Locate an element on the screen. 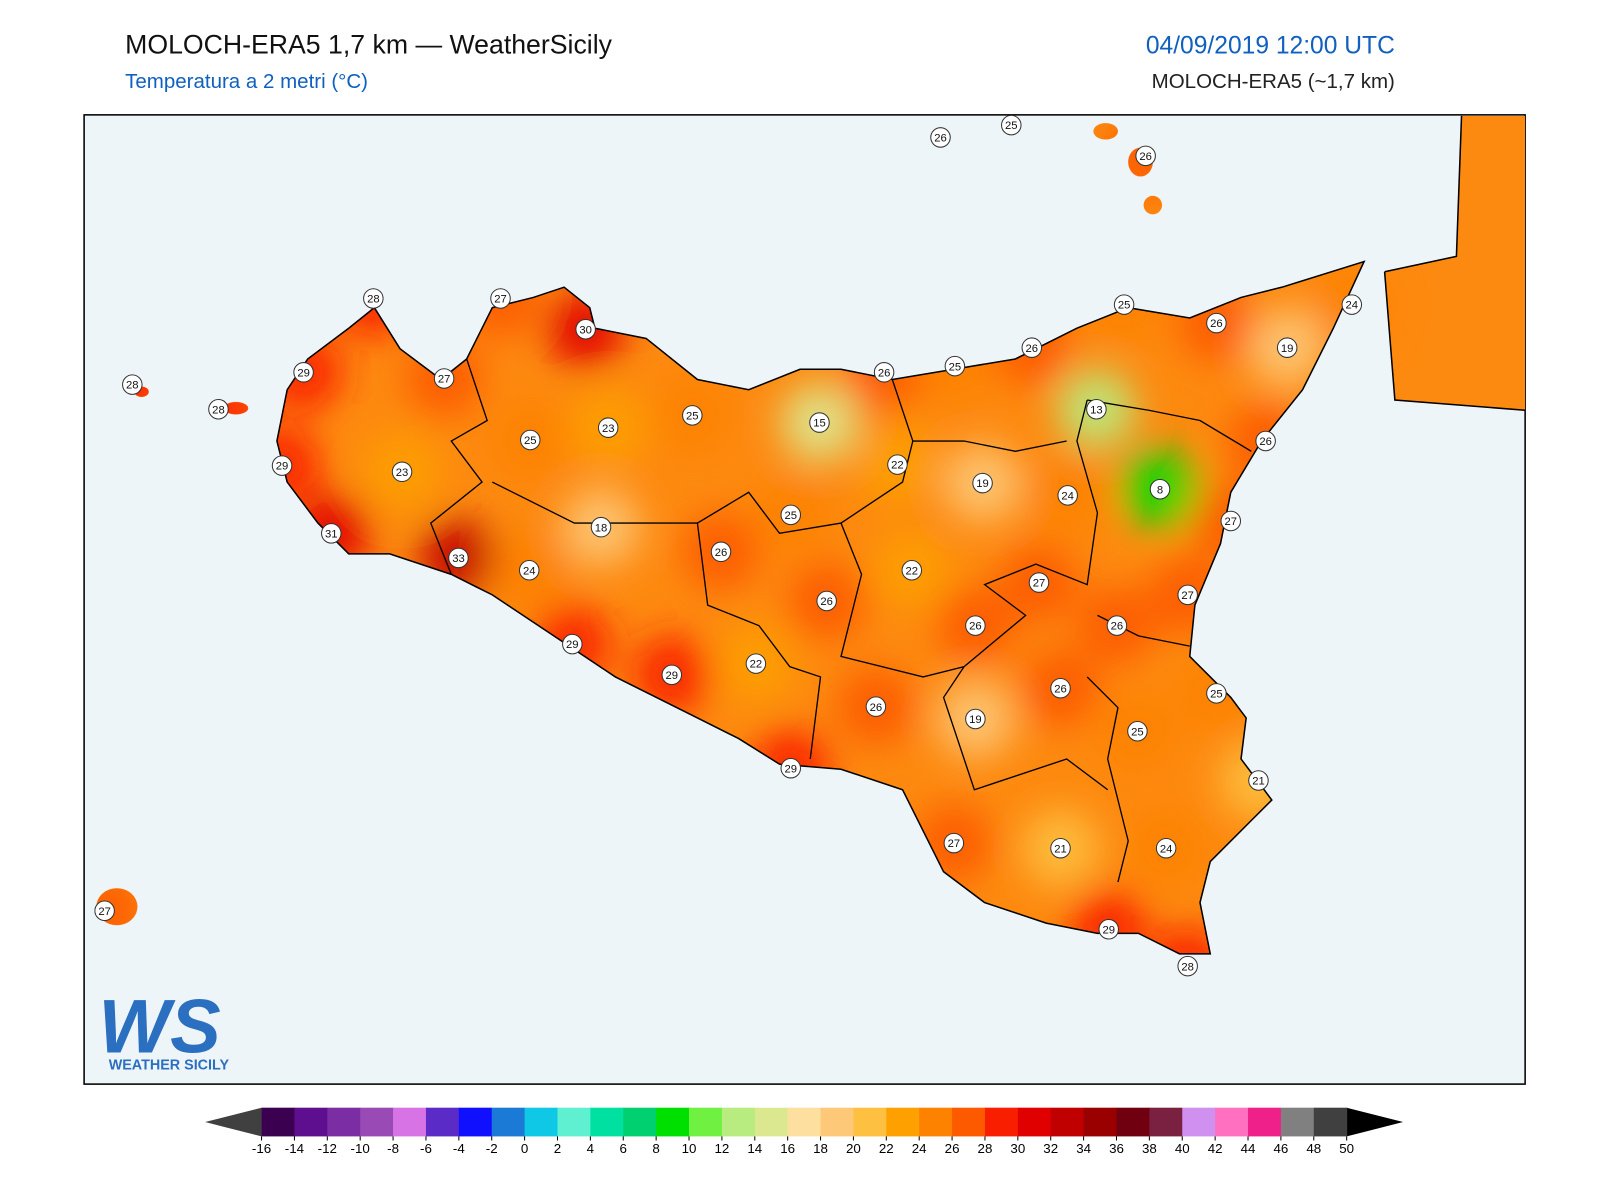 This screenshot has height=1200, width=1600. station-value: 23 is located at coordinates (402, 473).